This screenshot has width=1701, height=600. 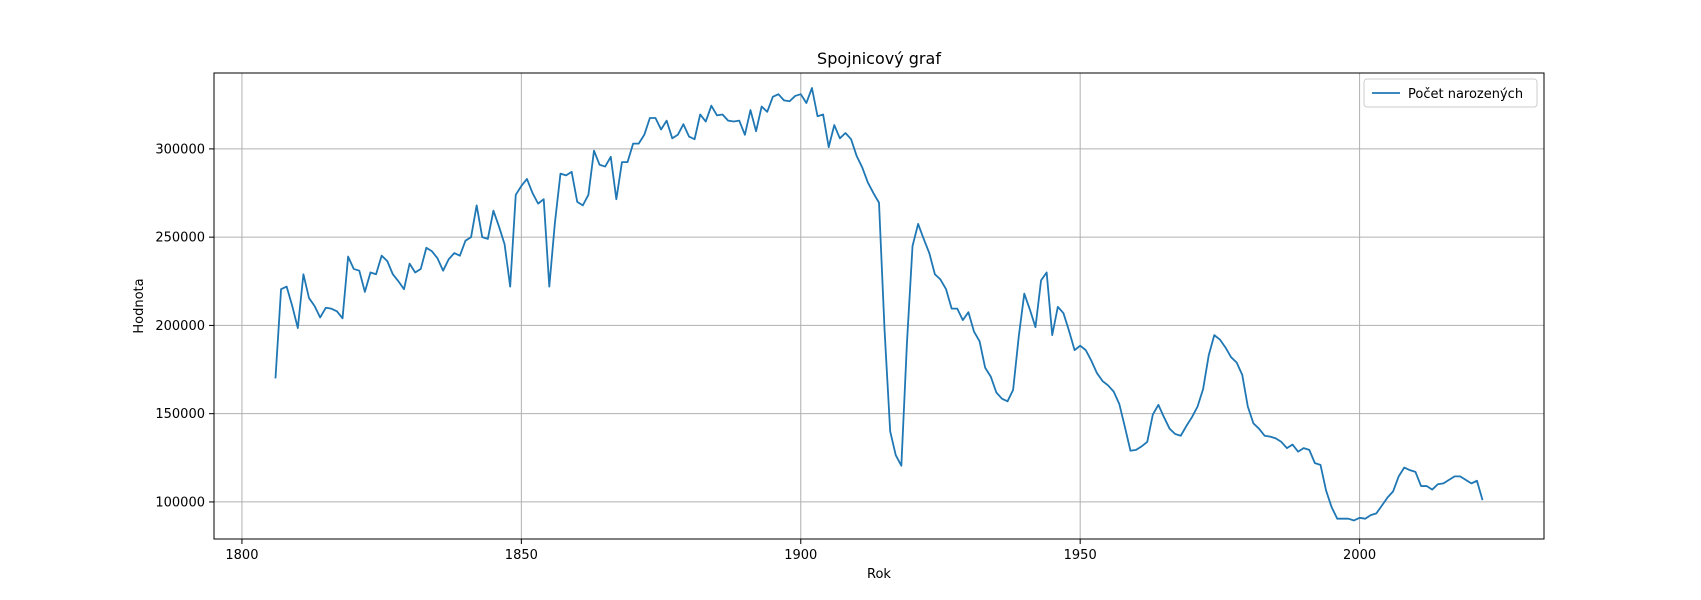 I want to click on legend: Počet narozených, so click(x=1450, y=93).